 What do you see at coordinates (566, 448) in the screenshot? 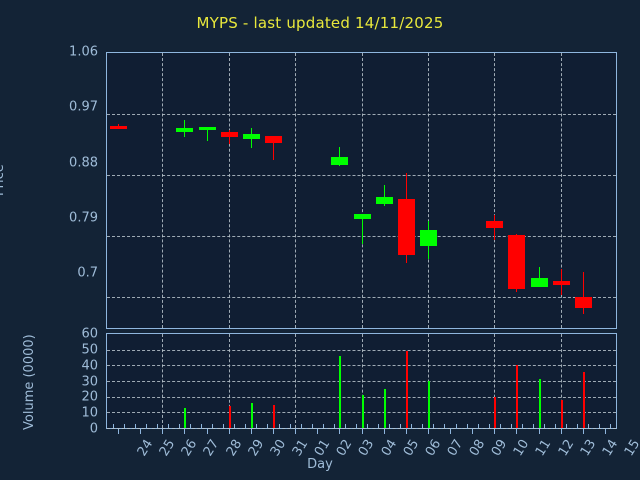
I see `day-tick-label: 12` at bounding box center [566, 448].